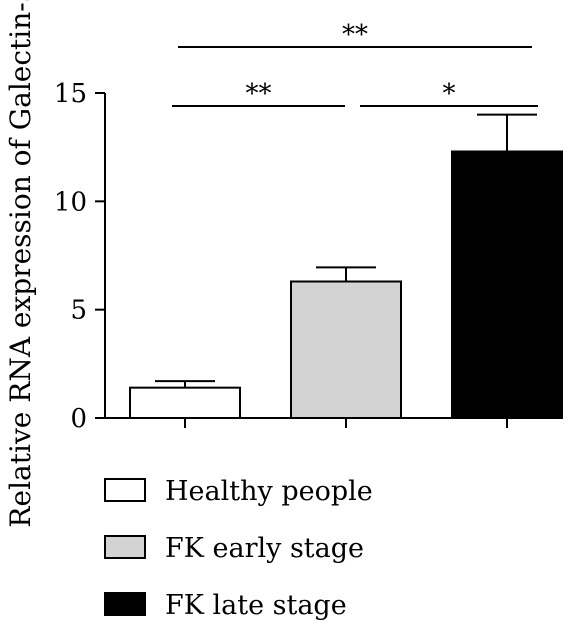 This screenshot has height=626, width=587. I want to click on significance-label: *, so click(449, 94).